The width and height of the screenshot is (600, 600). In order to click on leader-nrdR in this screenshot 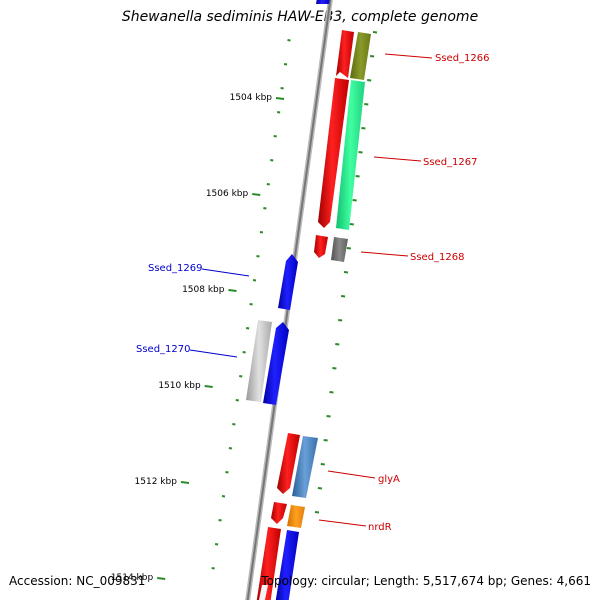, I will do `click(342, 523)`.